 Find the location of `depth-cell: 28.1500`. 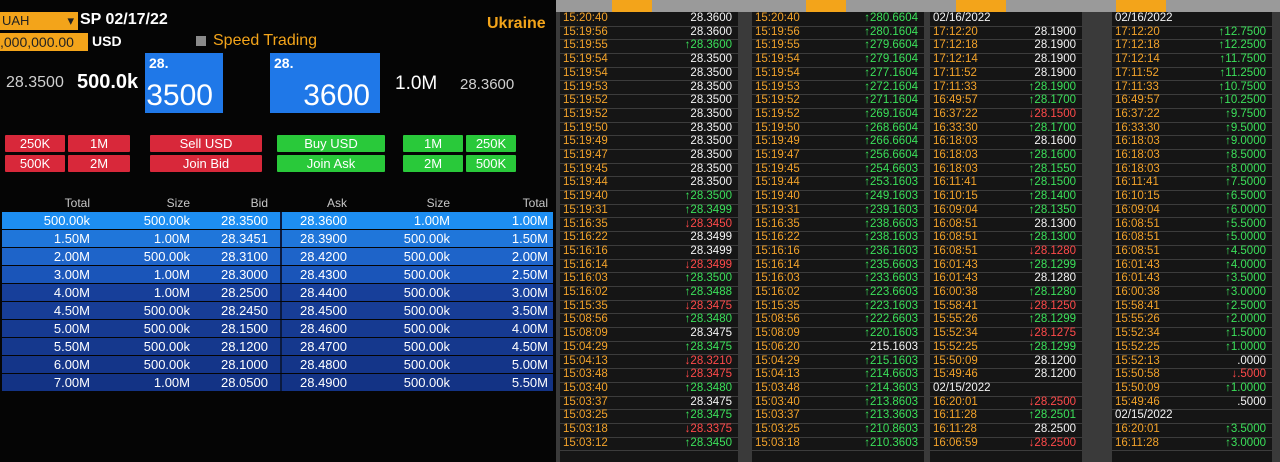

depth-cell: 28.1500 is located at coordinates (244, 328).